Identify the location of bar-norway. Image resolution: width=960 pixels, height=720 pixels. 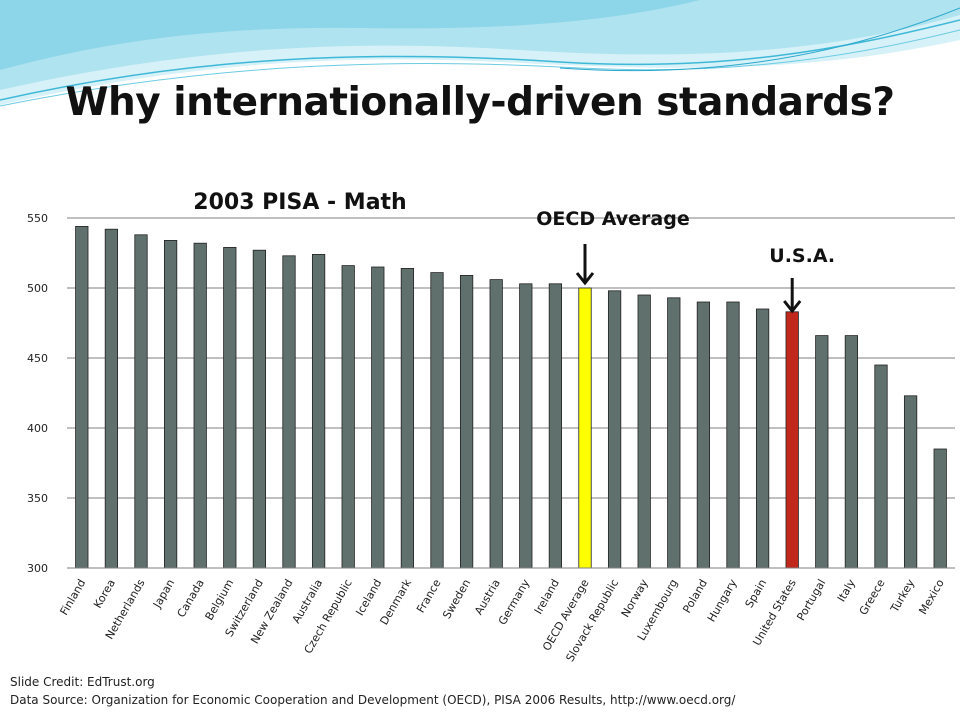
(644, 431).